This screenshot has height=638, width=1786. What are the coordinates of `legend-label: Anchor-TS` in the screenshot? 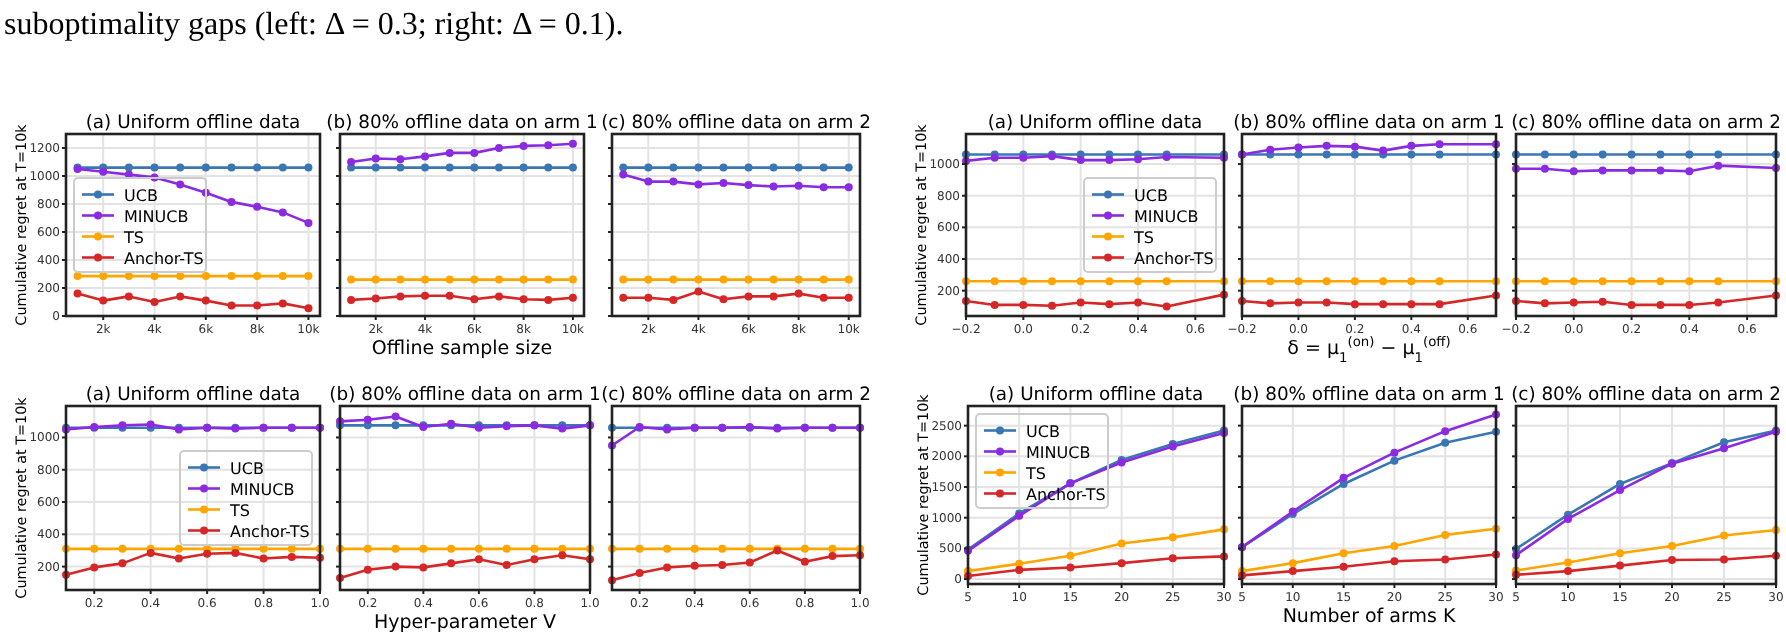 It's located at (270, 531).